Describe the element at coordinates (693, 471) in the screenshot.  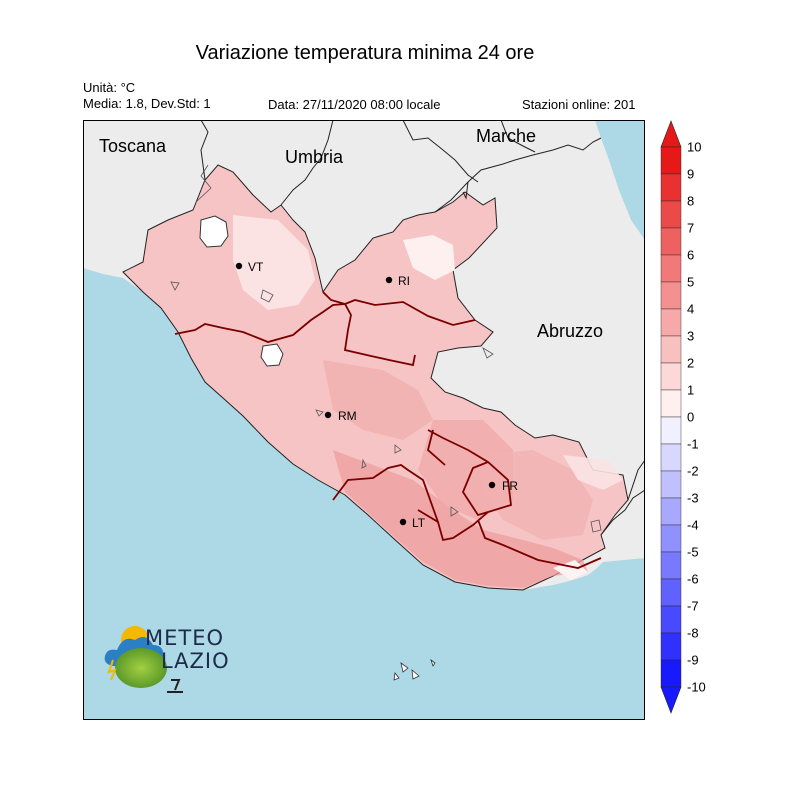
I see `colorbar-tick-label: -2` at that location.